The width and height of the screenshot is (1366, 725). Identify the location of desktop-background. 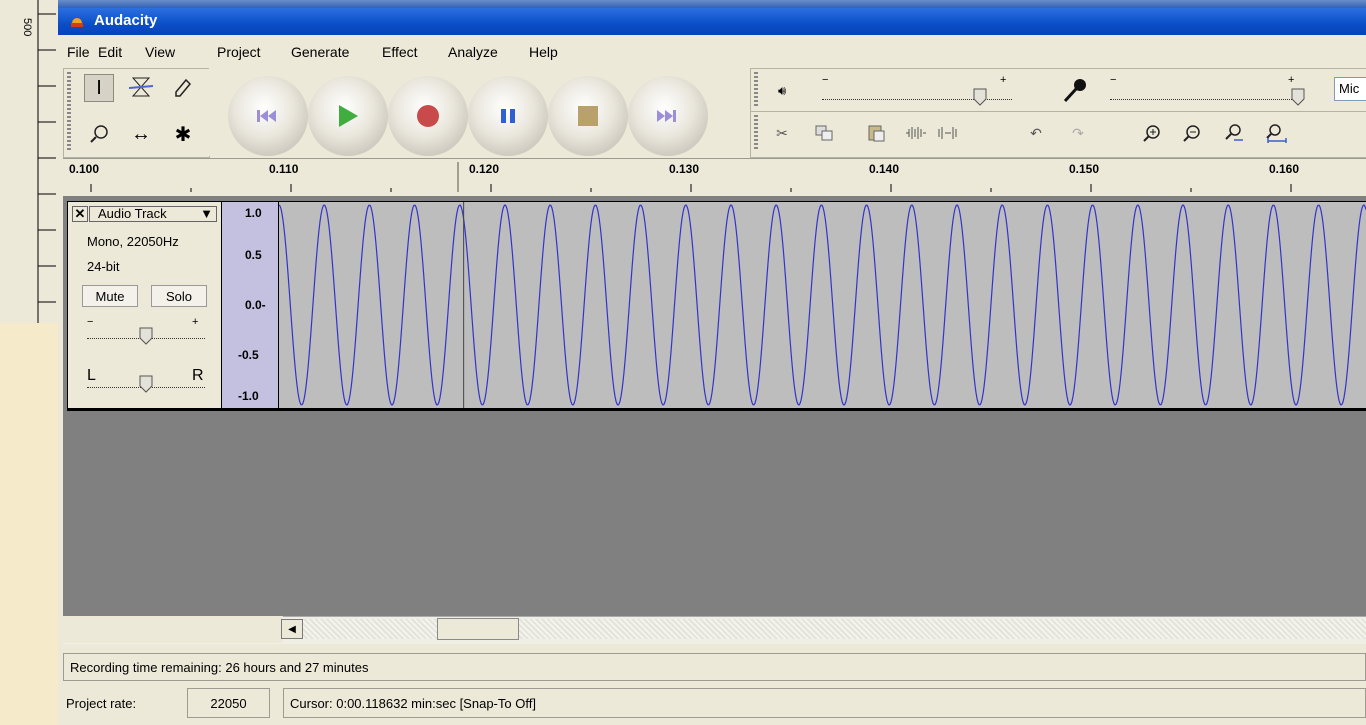
(29, 524).